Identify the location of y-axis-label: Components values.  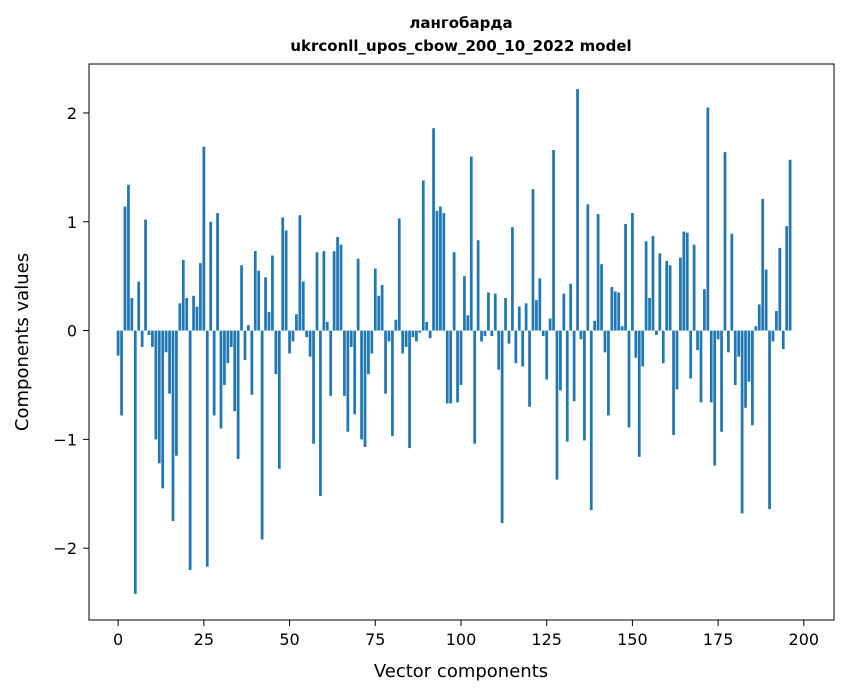
(22, 342).